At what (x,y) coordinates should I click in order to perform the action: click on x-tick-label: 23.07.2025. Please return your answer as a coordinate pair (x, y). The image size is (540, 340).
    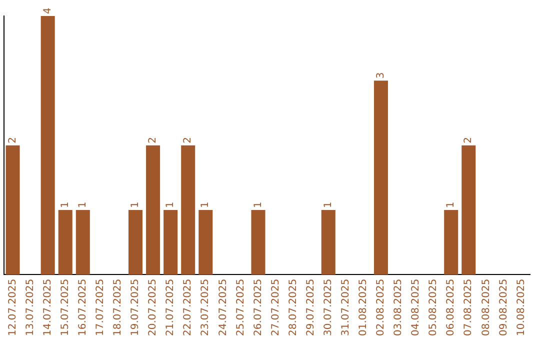
    Looking at the image, I should click on (206, 307).